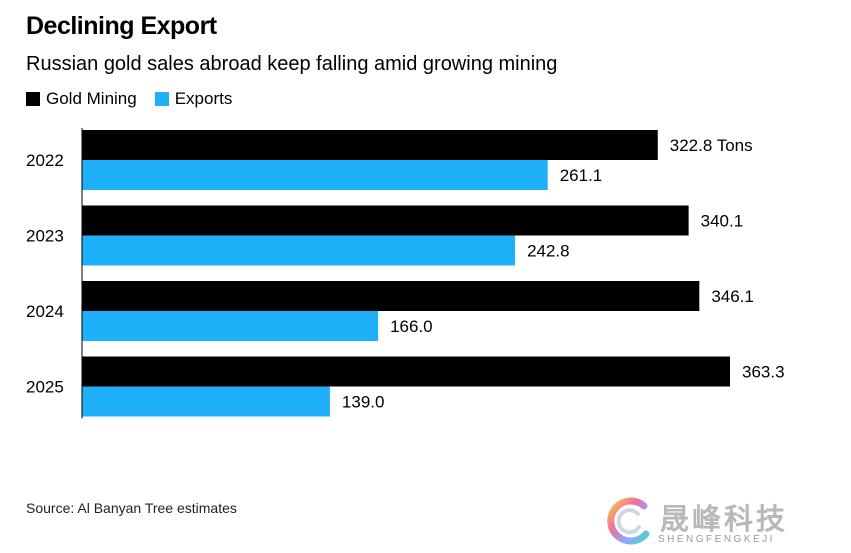 The width and height of the screenshot is (851, 553). Describe the element at coordinates (91, 98) in the screenshot. I see `legend-label-gold-mining: Gold Mining` at that location.